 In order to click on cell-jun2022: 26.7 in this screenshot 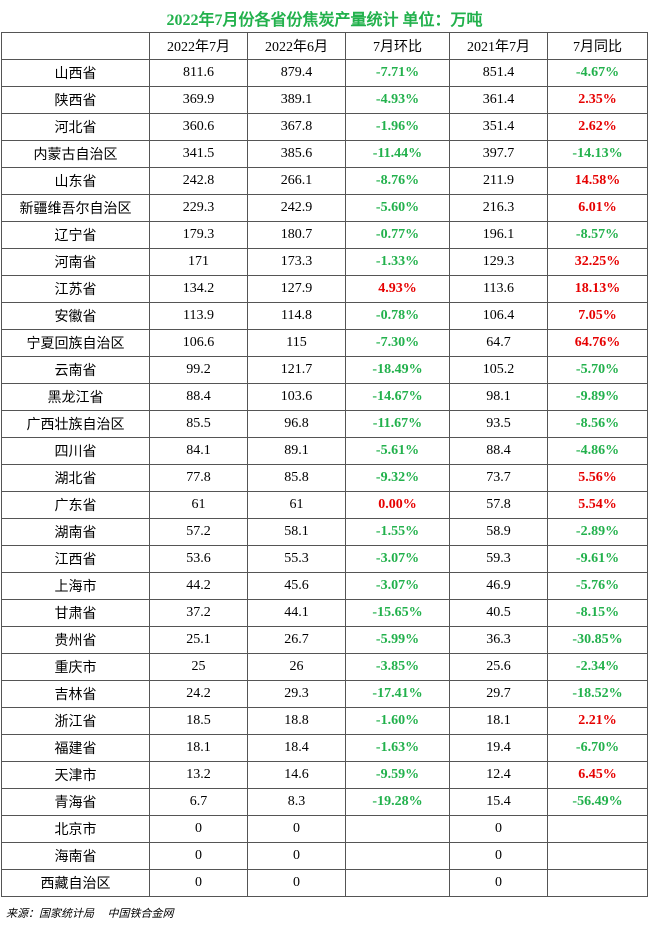, I will do `click(296, 640)`.